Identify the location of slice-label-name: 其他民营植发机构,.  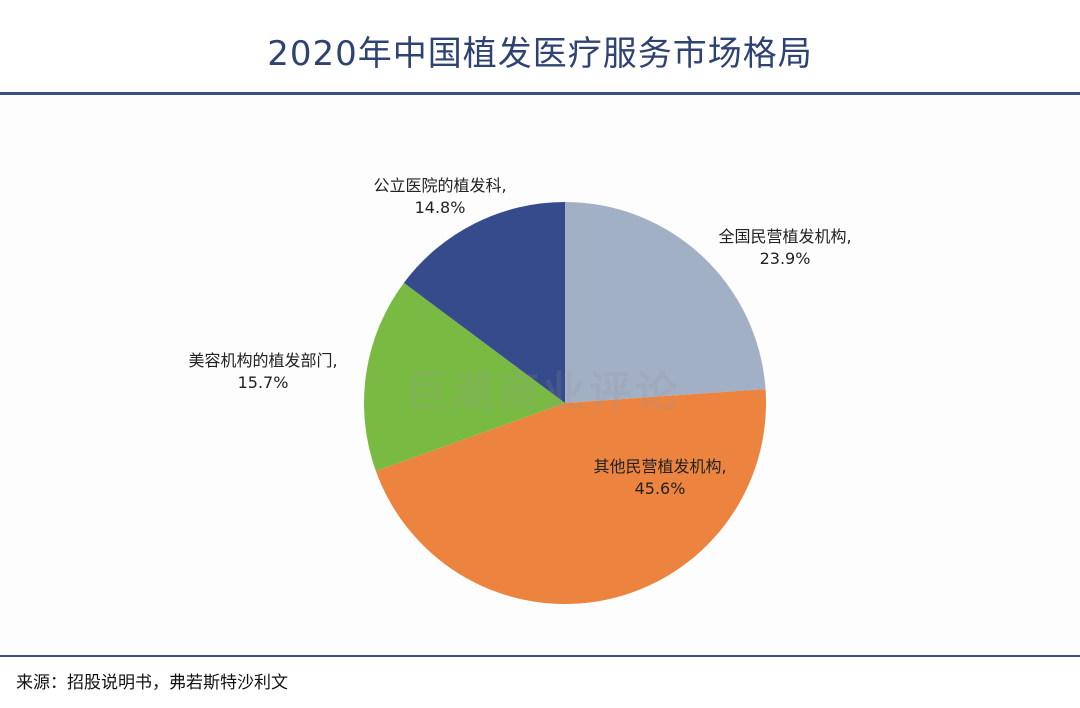
(660, 466).